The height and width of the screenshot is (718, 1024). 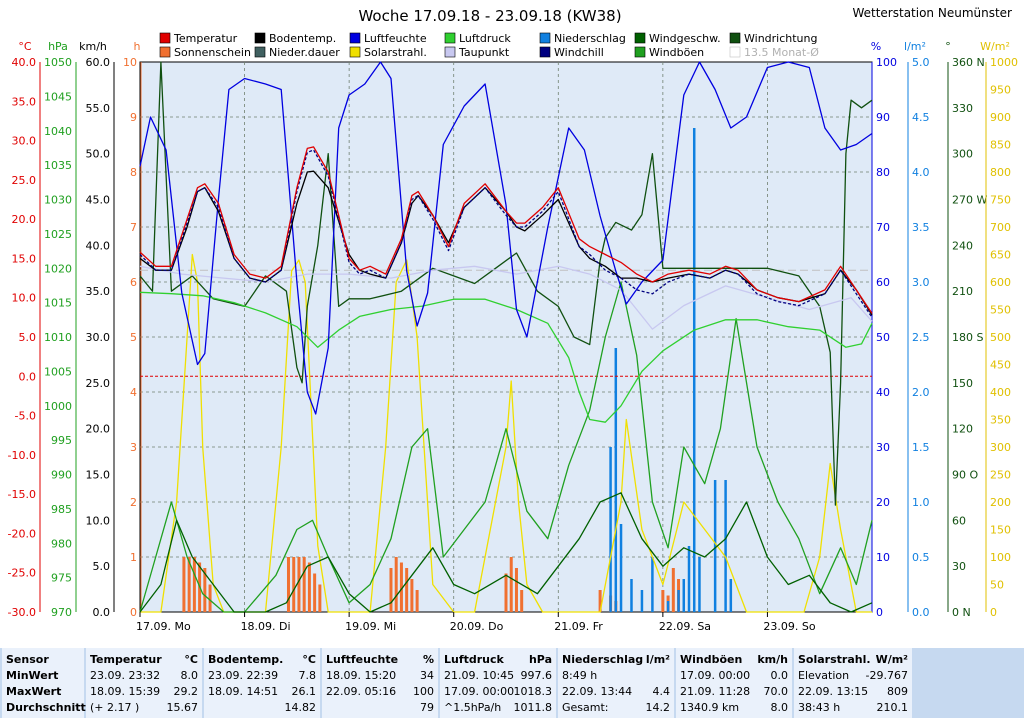 I want to click on tick-label-hours: 1, so click(x=133, y=557).